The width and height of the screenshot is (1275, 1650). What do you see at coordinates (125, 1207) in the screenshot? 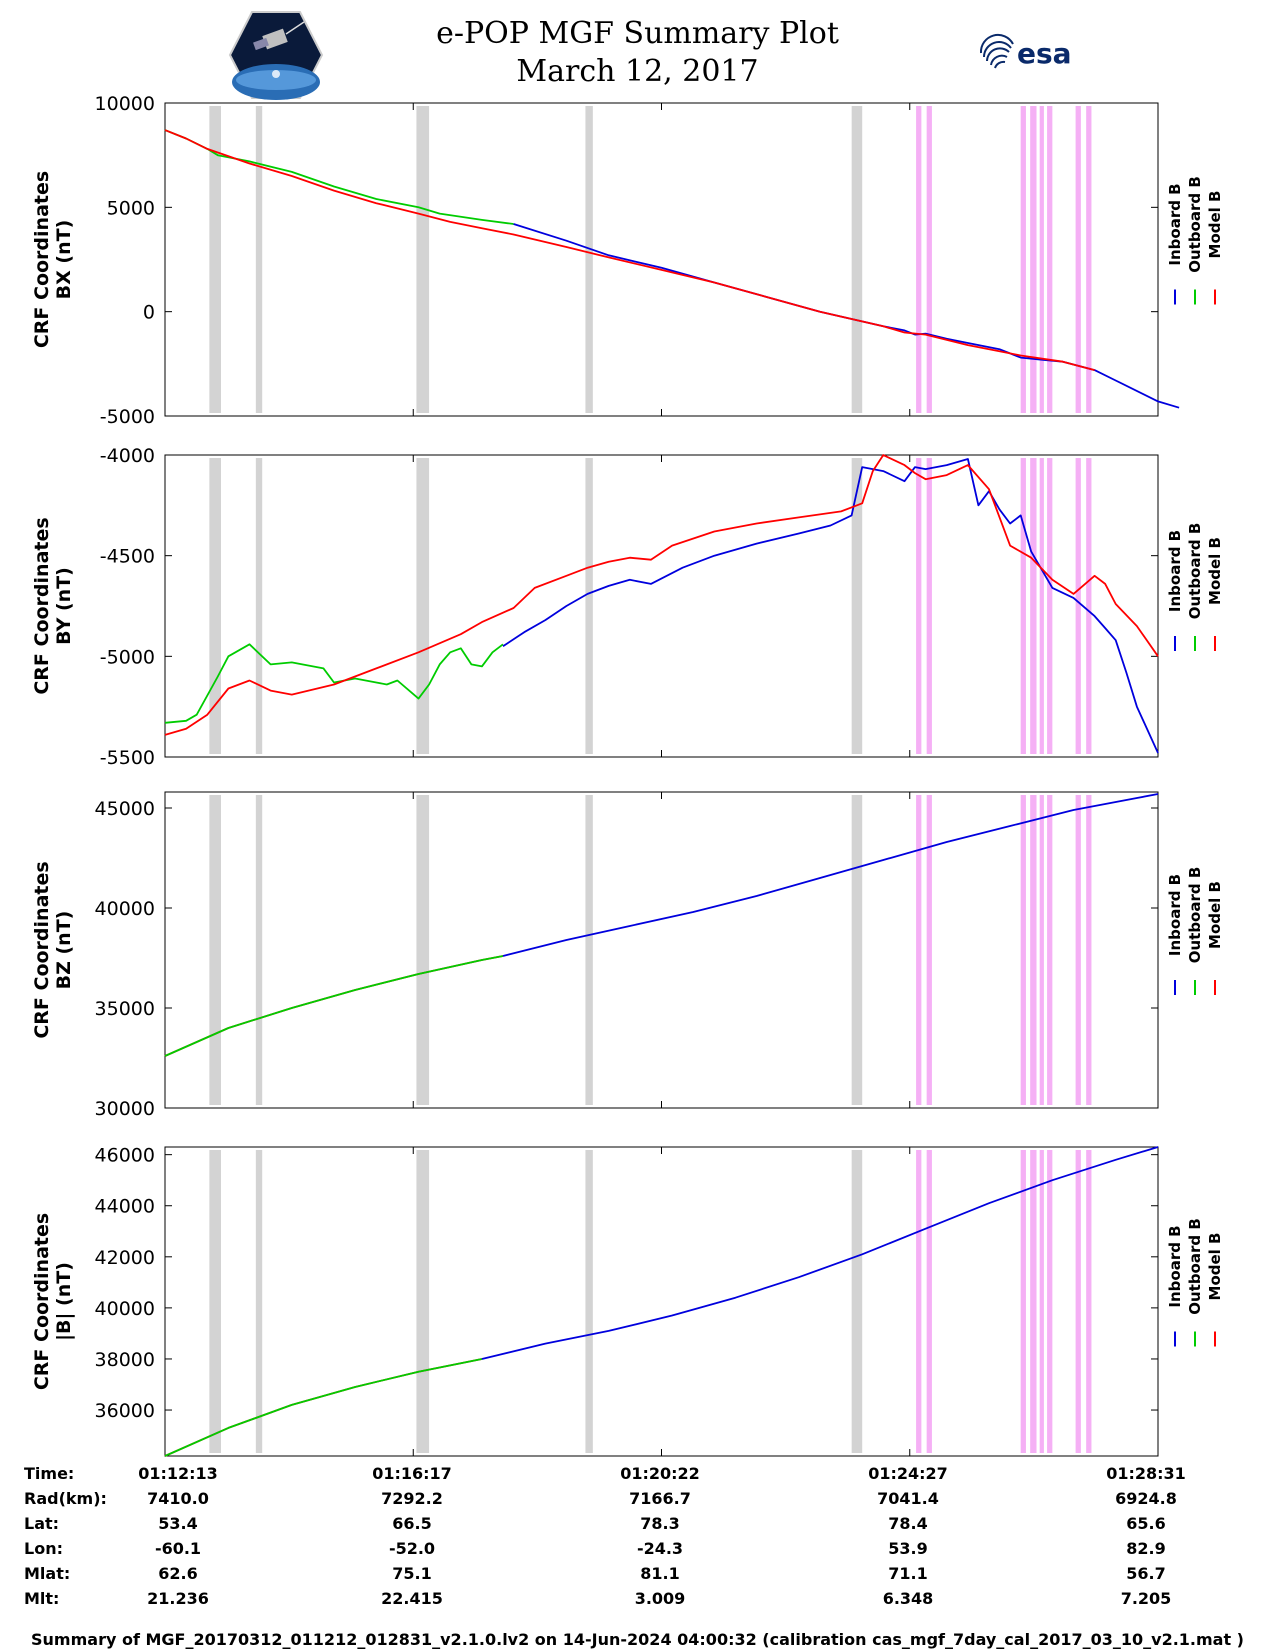
I see `panel-4-ytick-label-1: 44000` at bounding box center [125, 1207].